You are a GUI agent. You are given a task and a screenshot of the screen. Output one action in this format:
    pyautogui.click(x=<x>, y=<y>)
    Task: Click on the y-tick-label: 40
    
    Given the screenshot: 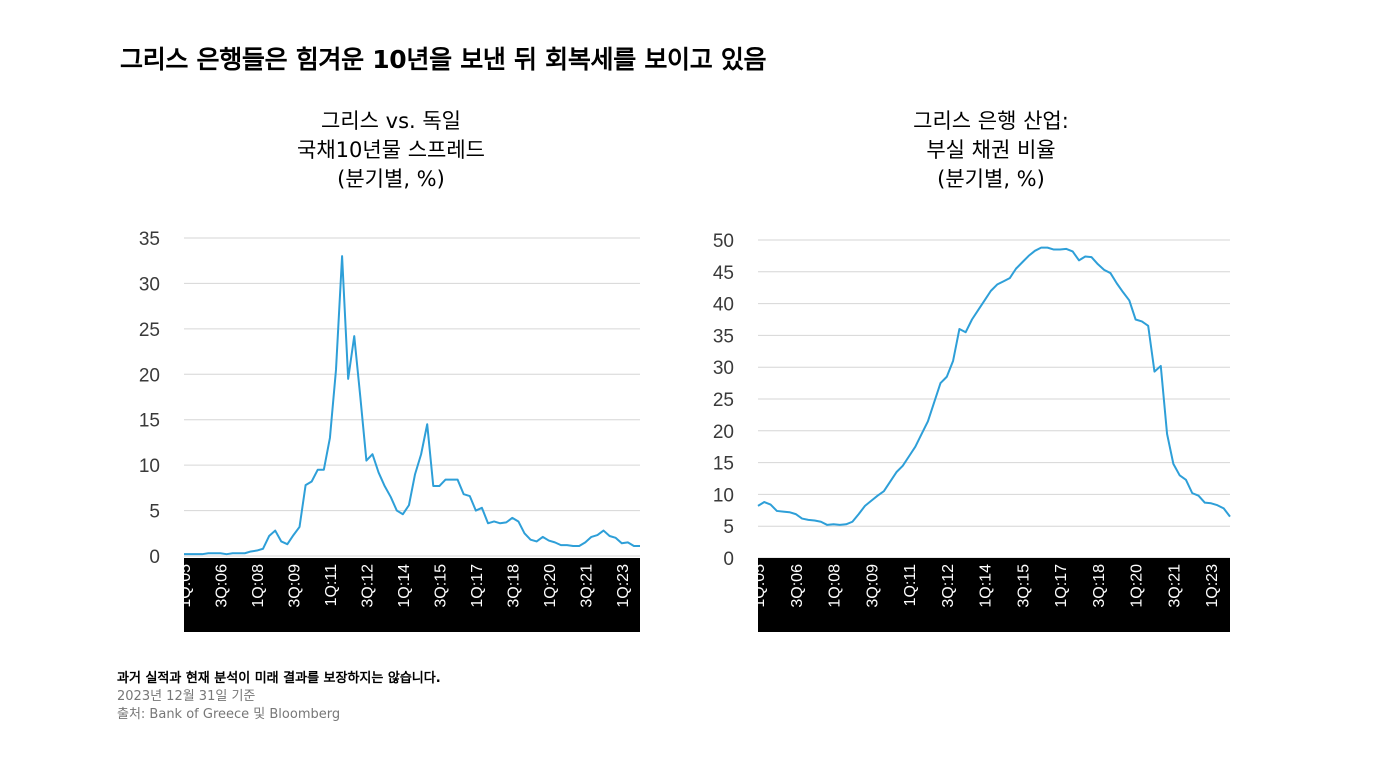 What is the action you would take?
    pyautogui.click(x=723, y=305)
    